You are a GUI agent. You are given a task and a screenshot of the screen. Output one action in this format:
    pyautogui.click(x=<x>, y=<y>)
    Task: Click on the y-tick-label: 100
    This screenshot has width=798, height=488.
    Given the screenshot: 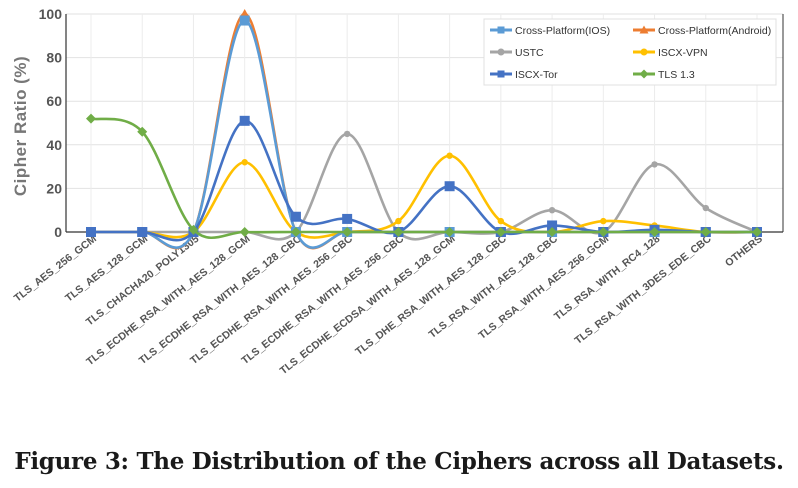 What is the action you would take?
    pyautogui.click(x=51, y=14)
    